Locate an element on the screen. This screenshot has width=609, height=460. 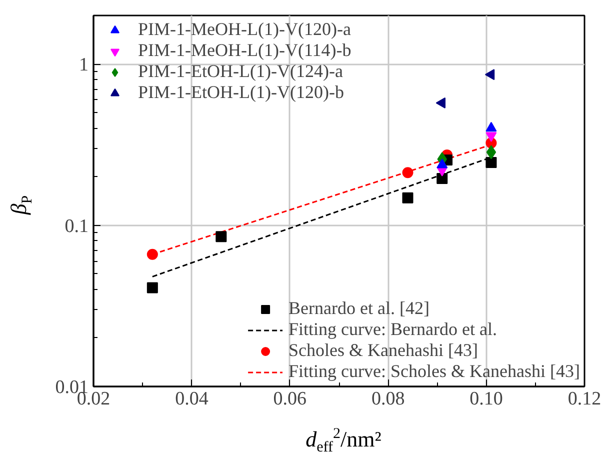
x-axis-title: d$_{eff}$$^{2}$/nm² is located at coordinates (343, 441).